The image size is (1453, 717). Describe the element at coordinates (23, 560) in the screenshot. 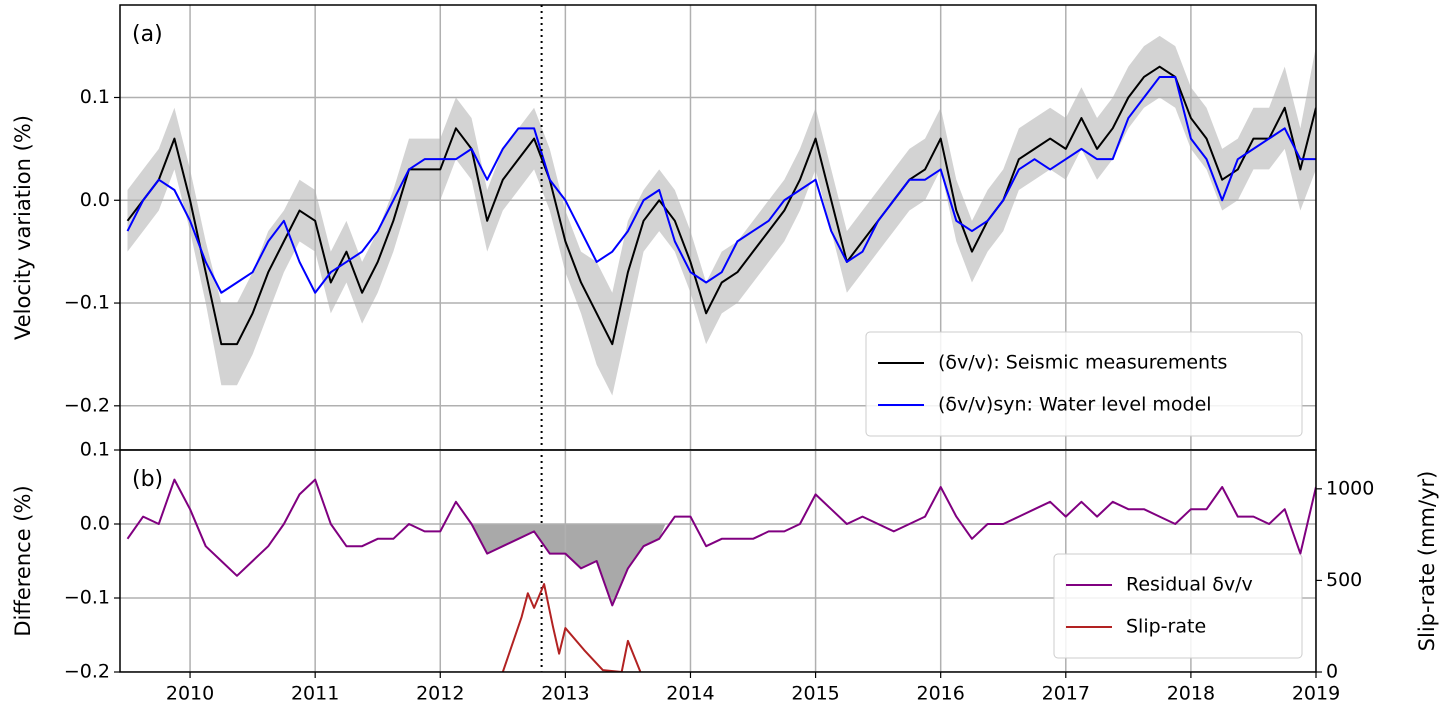

I see `y-axis-label: Difference (%)` at that location.